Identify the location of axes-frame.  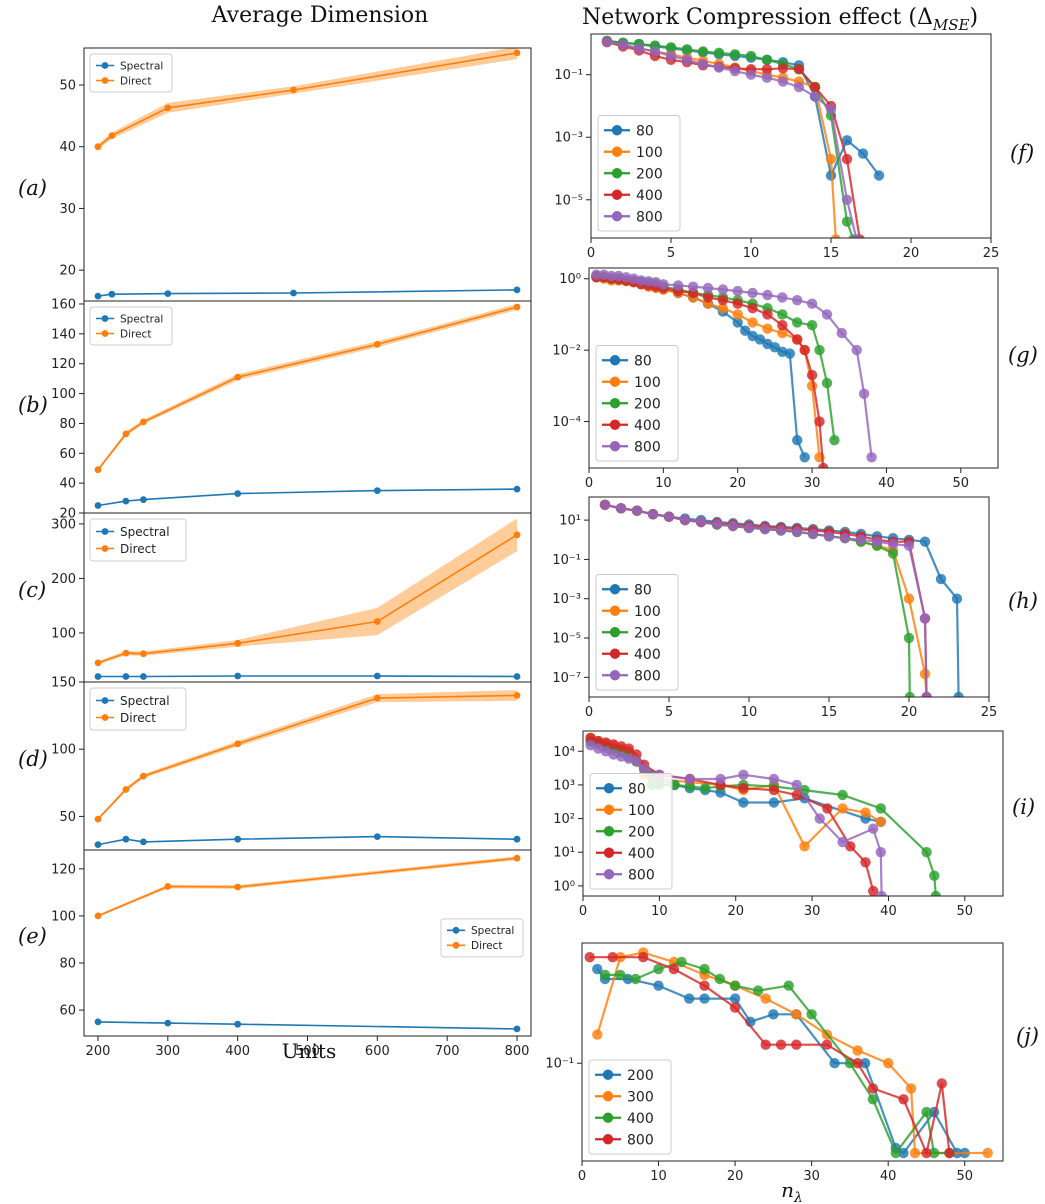
(791, 136).